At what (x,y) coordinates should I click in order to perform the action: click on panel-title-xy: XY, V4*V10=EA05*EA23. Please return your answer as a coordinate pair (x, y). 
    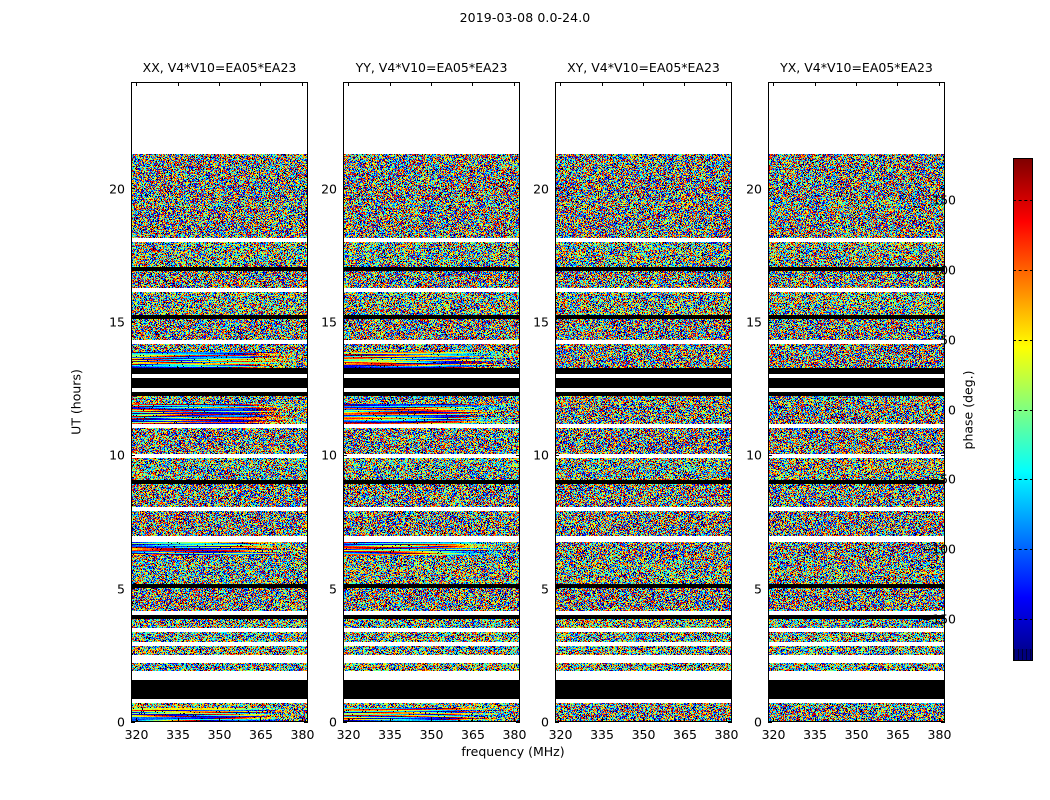
    Looking at the image, I should click on (643, 67).